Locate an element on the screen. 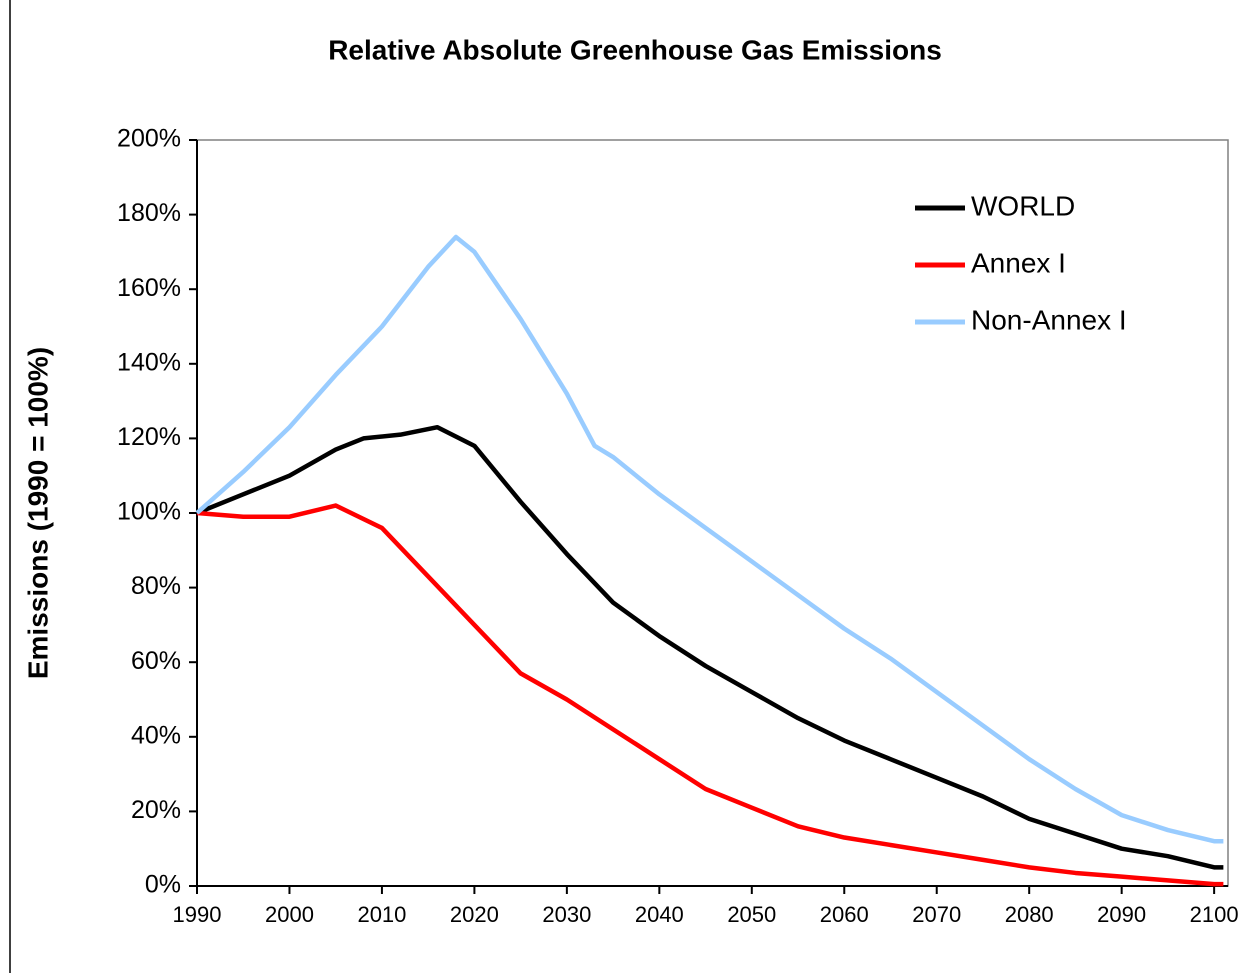  y-tick-label: 140% is located at coordinates (149, 362).